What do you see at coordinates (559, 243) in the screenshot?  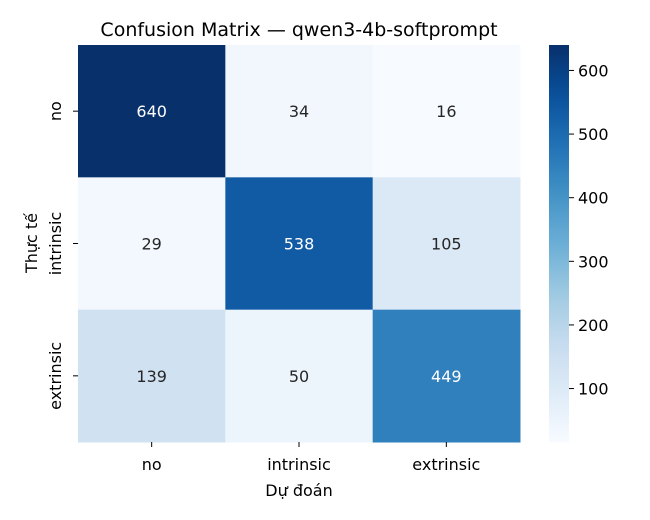 I see `colorbar` at bounding box center [559, 243].